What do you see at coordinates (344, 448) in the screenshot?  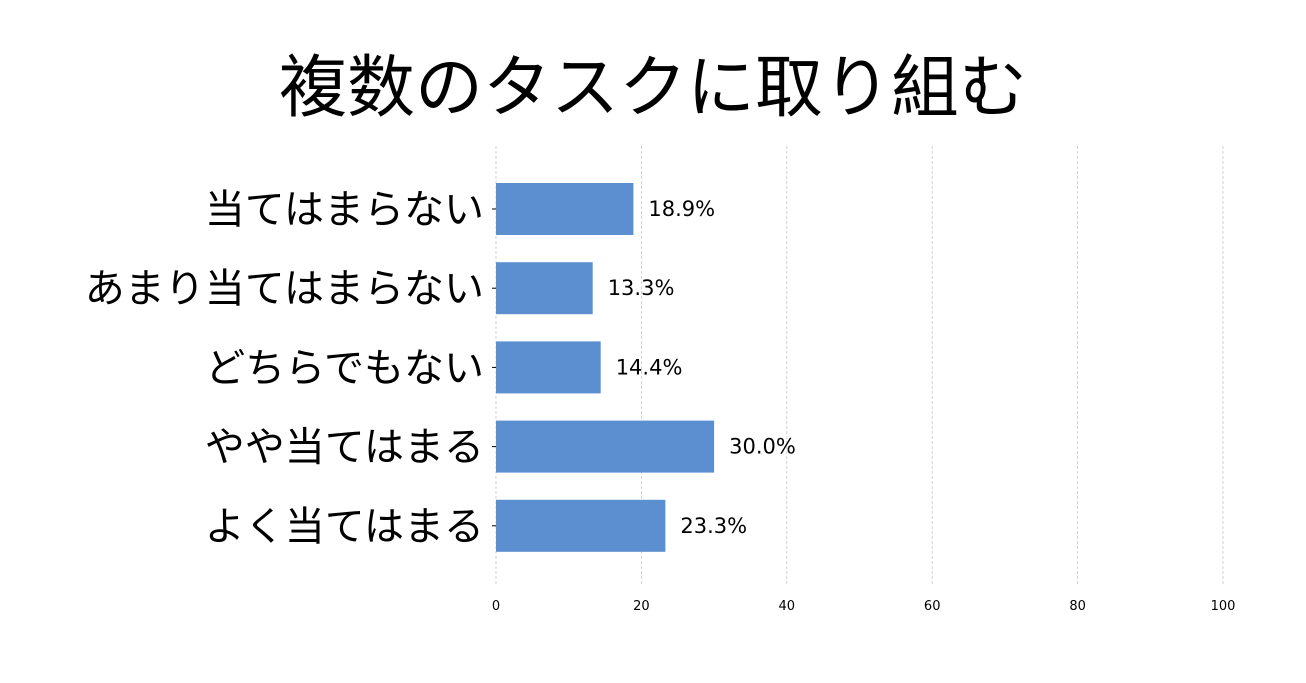 I see `category-label: やや当てはまる` at bounding box center [344, 448].